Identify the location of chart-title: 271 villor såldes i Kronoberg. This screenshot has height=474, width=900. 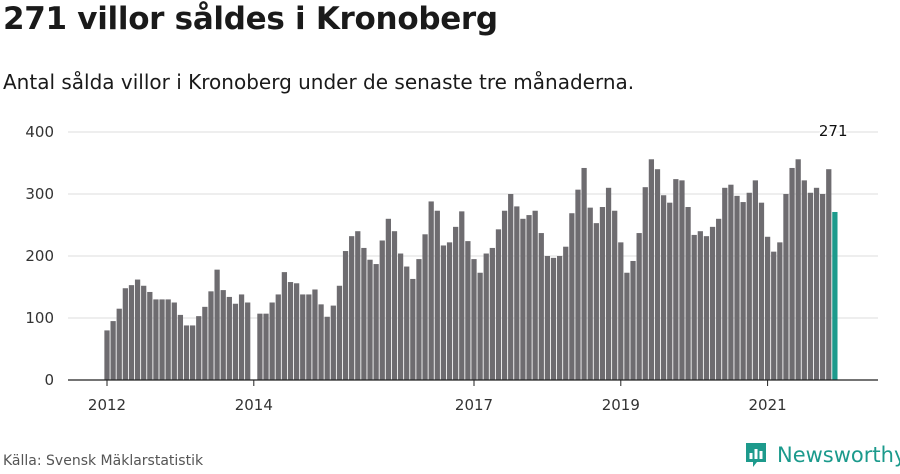
(250, 19).